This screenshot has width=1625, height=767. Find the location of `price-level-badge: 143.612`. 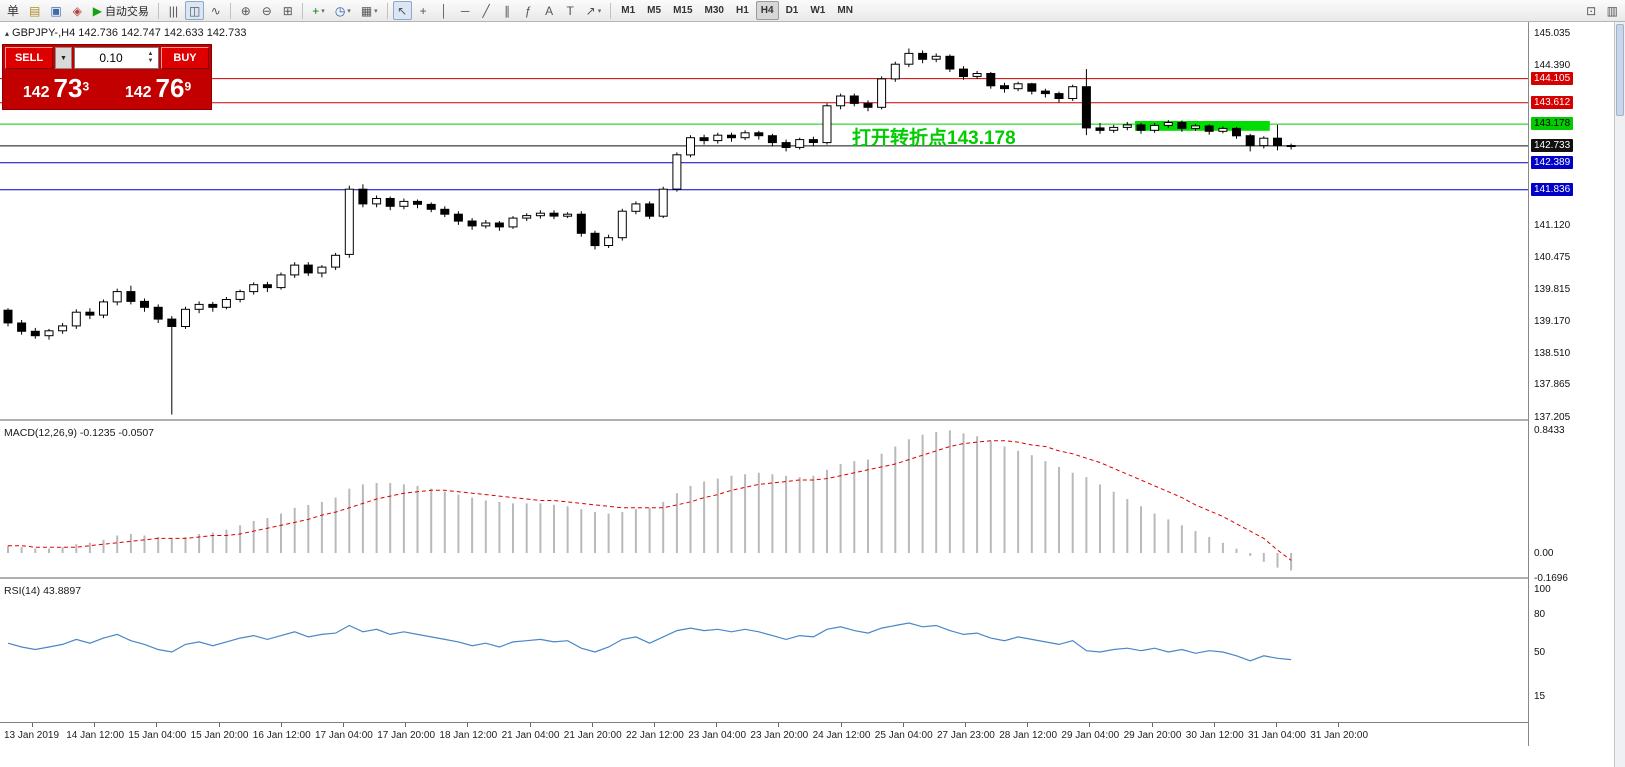

price-level-badge: 143.612 is located at coordinates (1552, 102).